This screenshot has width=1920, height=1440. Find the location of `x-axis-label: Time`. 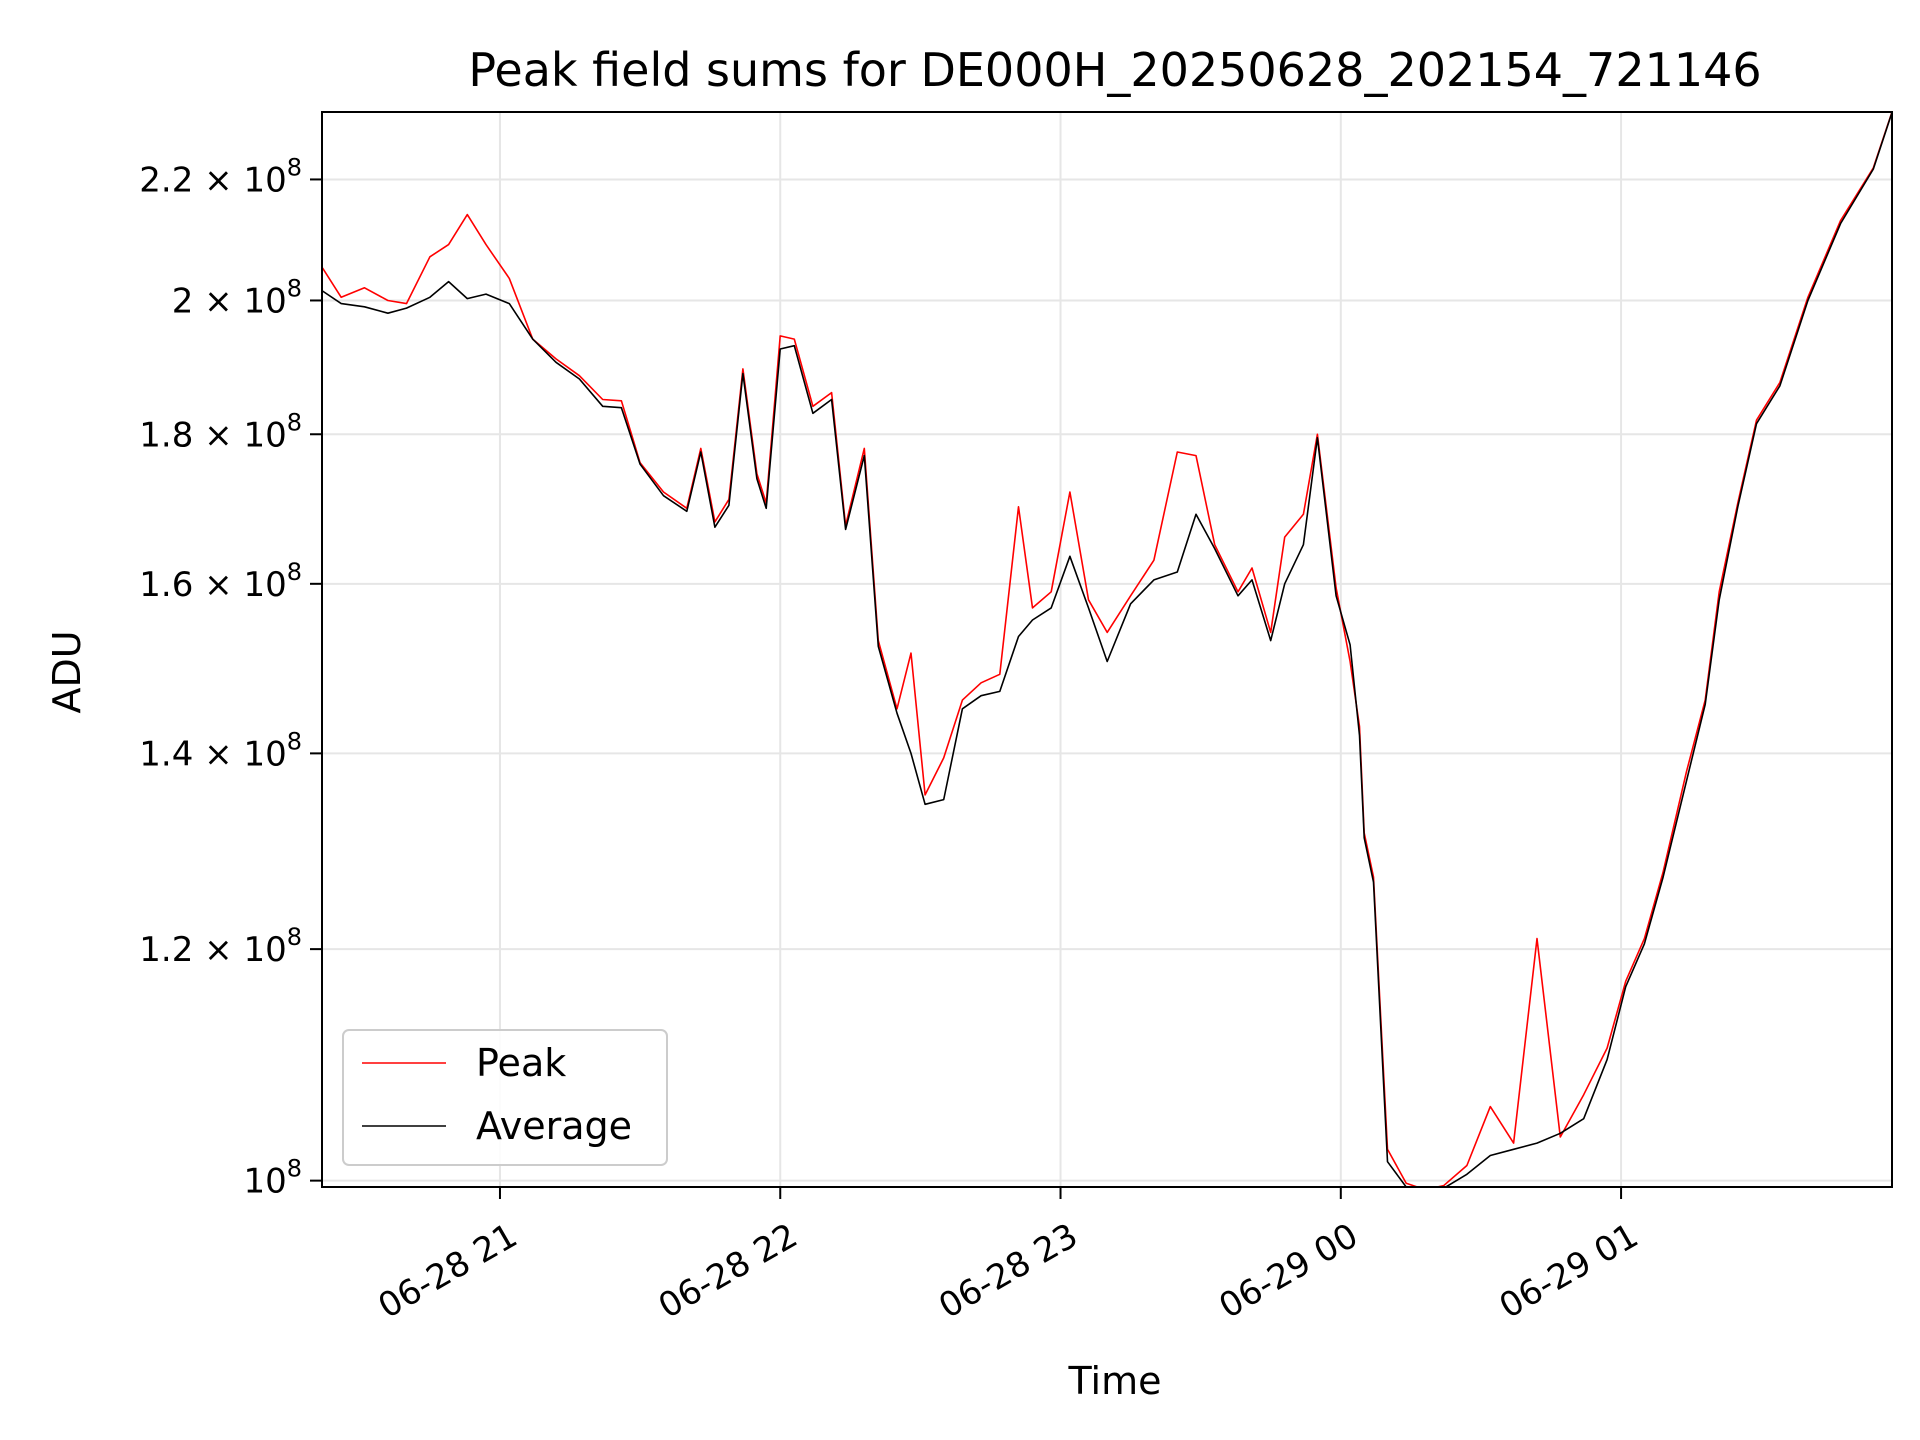

x-axis-label: Time is located at coordinates (1115, 1381).